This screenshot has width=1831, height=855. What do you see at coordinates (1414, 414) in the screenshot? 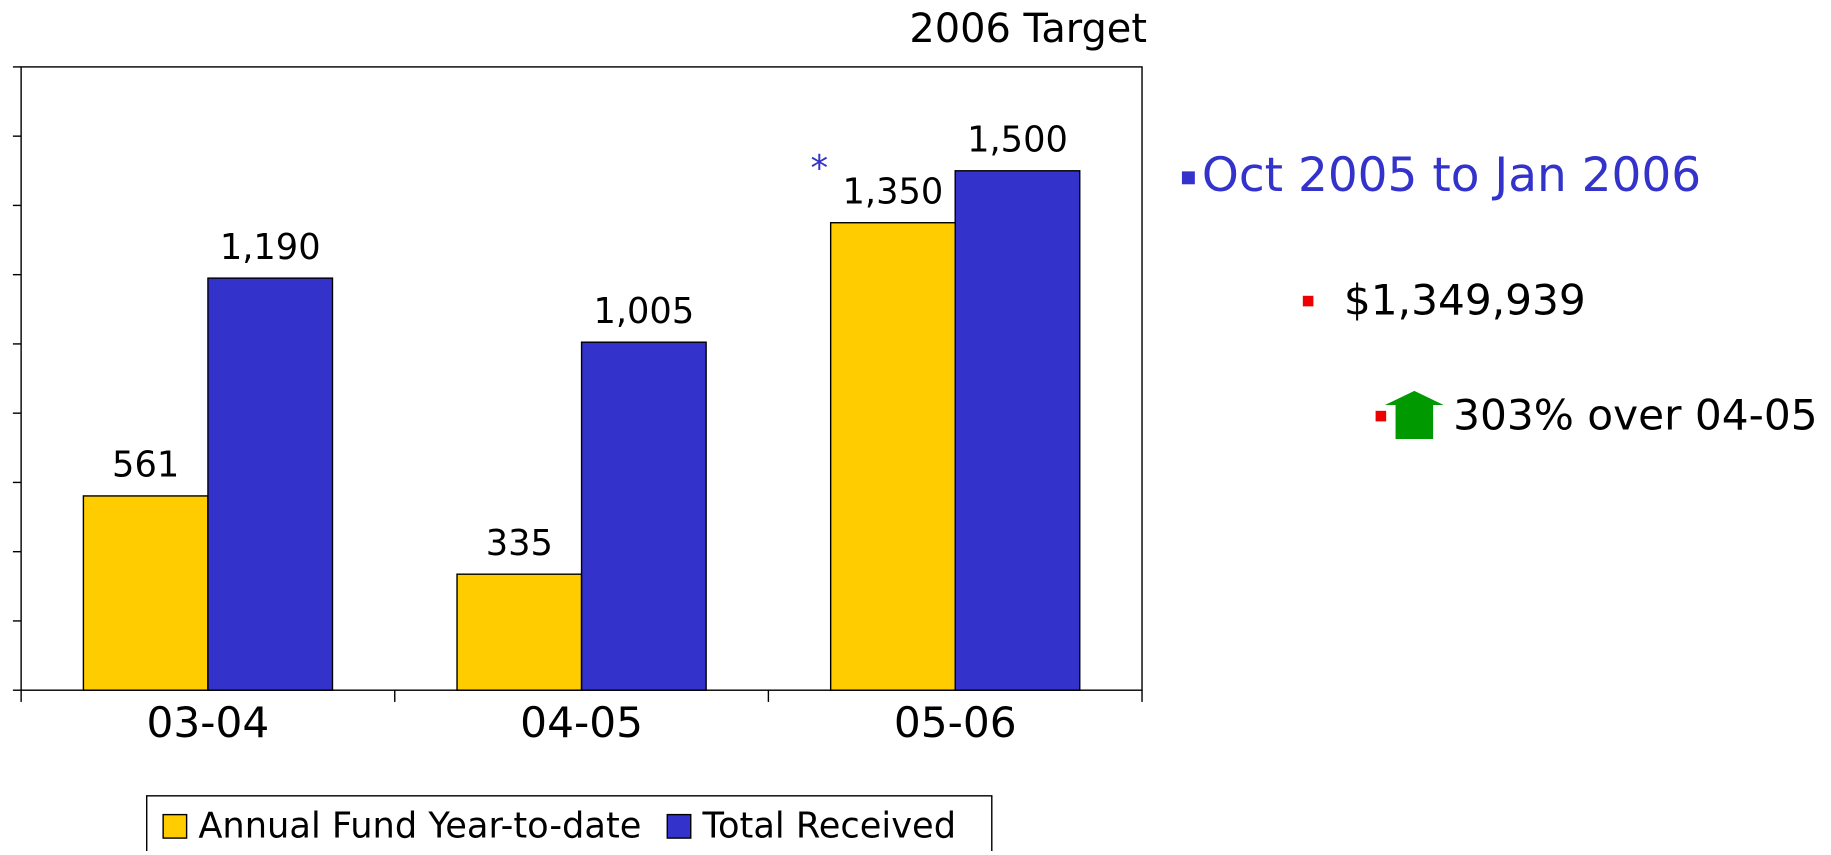
I see `up-arrow` at bounding box center [1414, 414].